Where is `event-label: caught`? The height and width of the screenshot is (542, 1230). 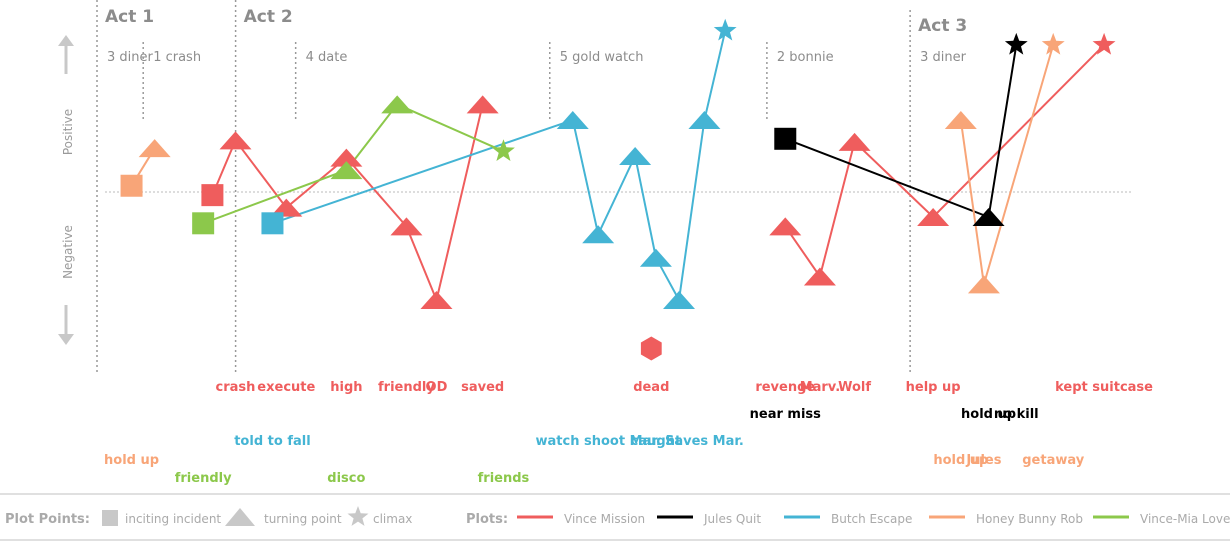 event-label: caught is located at coordinates (656, 441).